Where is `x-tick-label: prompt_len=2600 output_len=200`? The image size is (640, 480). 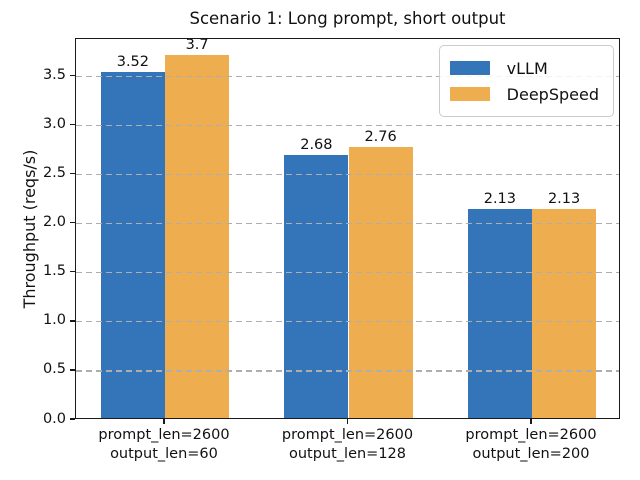 x-tick-label: prompt_len=2600 output_len=200 is located at coordinates (530, 445).